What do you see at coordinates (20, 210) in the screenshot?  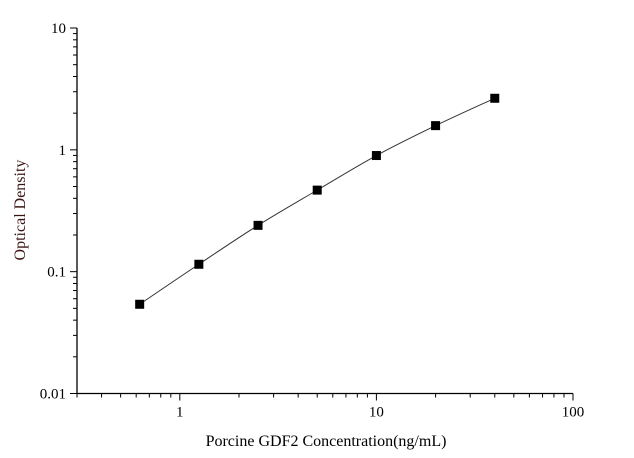 I see `y-axis-label: Optical Density` at bounding box center [20, 210].